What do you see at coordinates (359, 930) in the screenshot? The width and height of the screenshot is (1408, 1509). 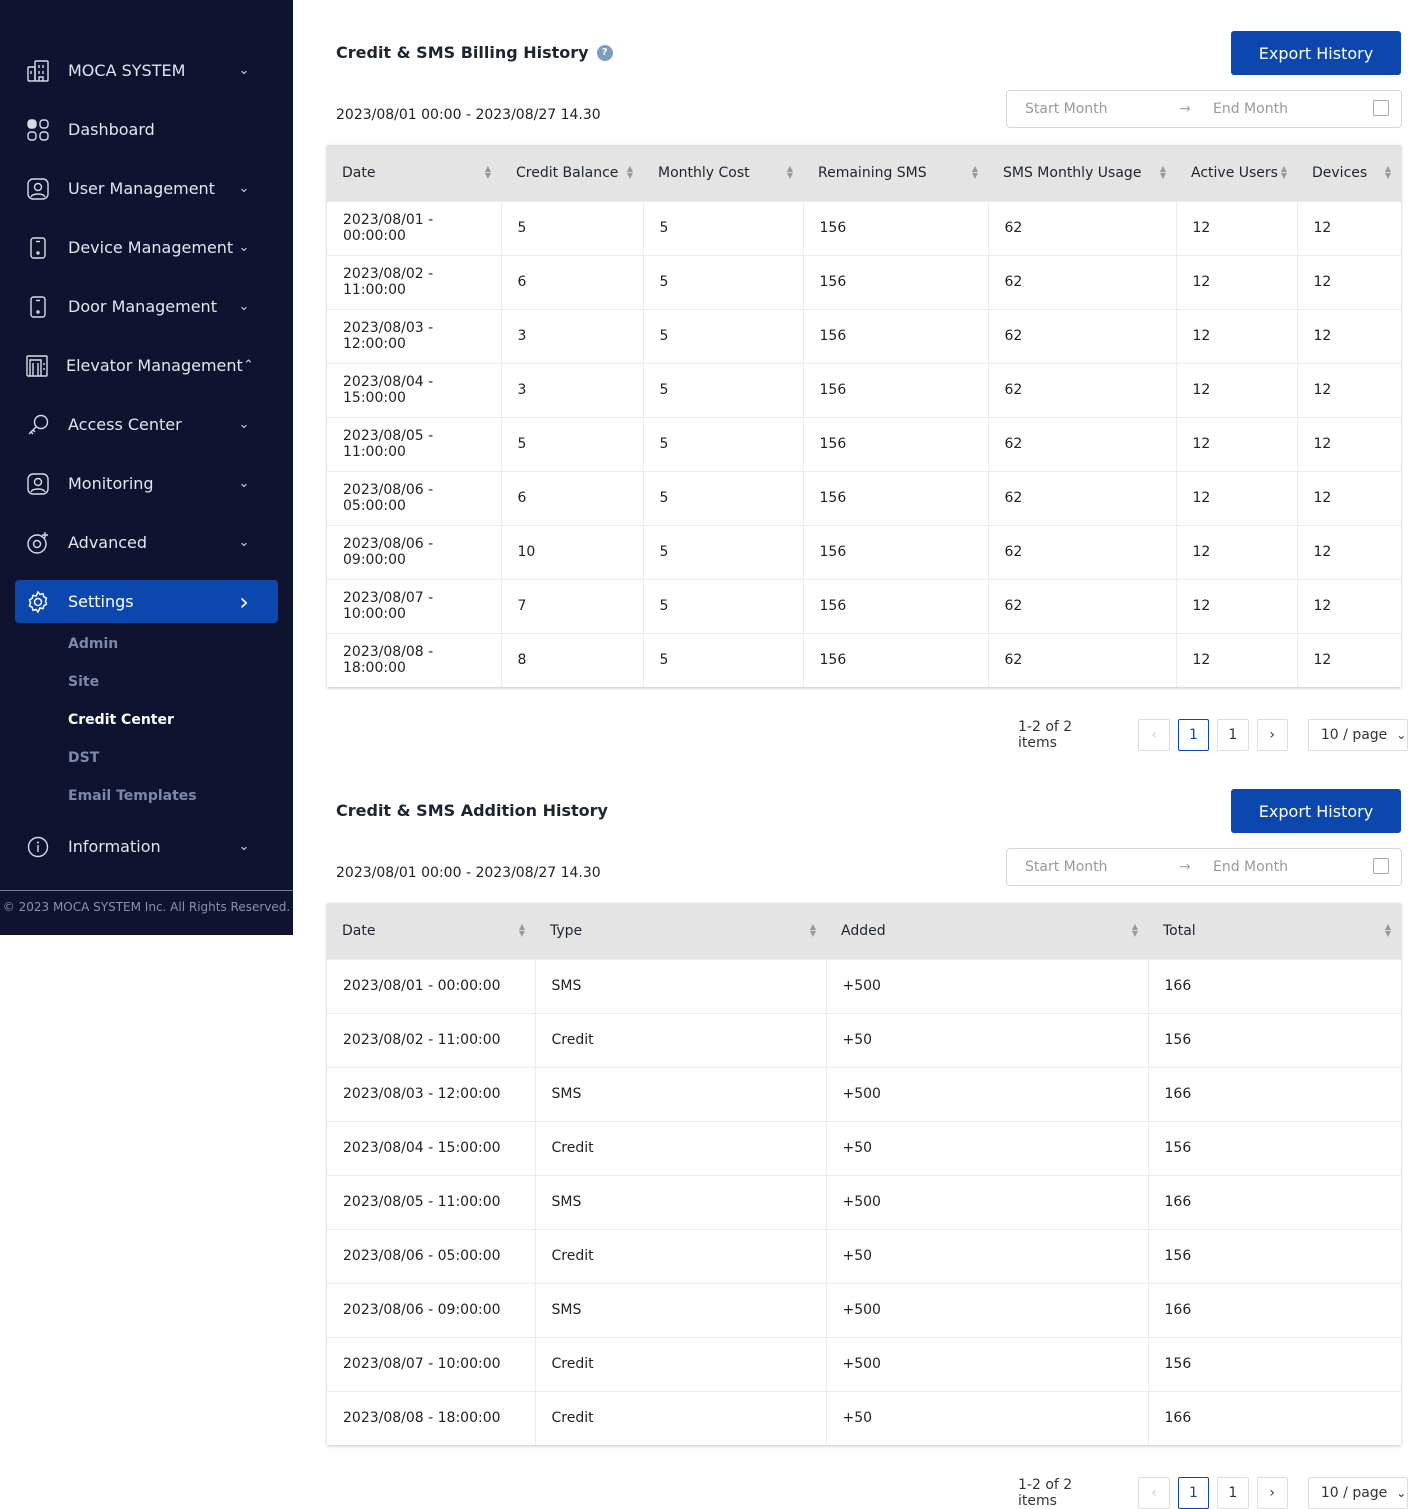 I see `column-header-label: Date` at bounding box center [359, 930].